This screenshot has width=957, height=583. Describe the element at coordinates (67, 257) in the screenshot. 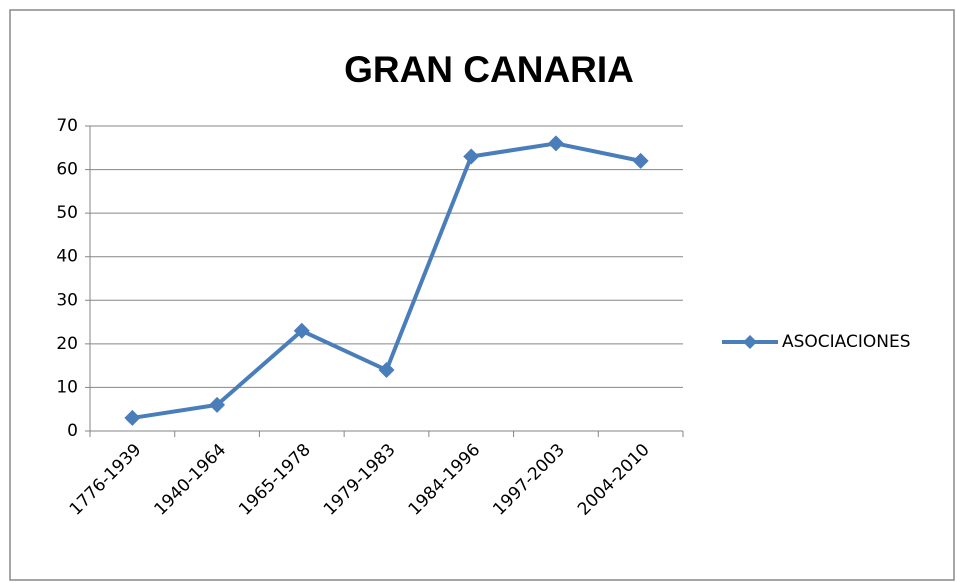

I see `y-tick-label: 40` at that location.